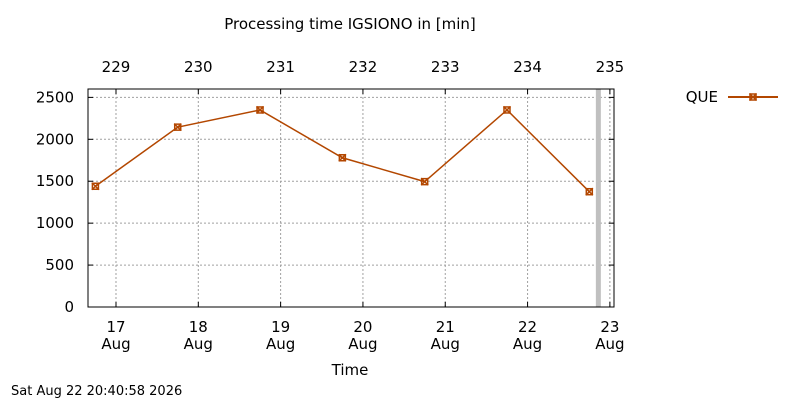 This screenshot has width=800, height=400. I want to click on series-line-que, so click(342, 150).